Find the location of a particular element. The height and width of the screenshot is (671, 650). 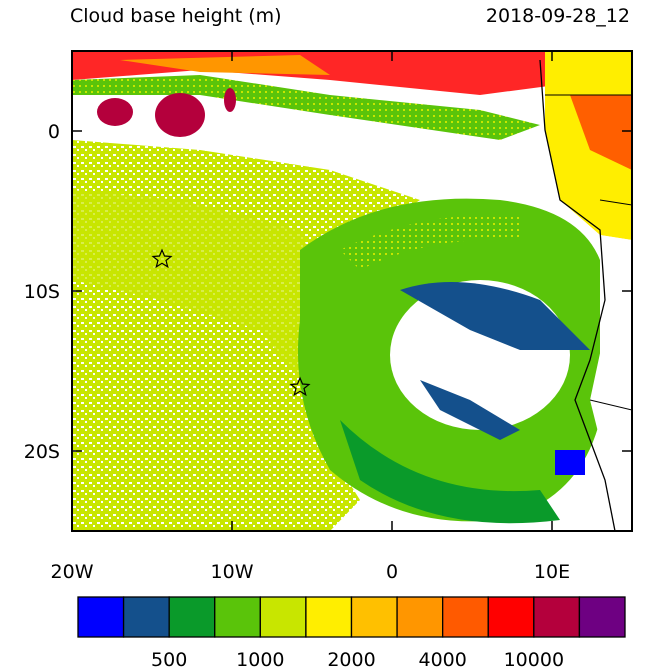

y-tick-label: 20S is located at coordinates (42, 452).